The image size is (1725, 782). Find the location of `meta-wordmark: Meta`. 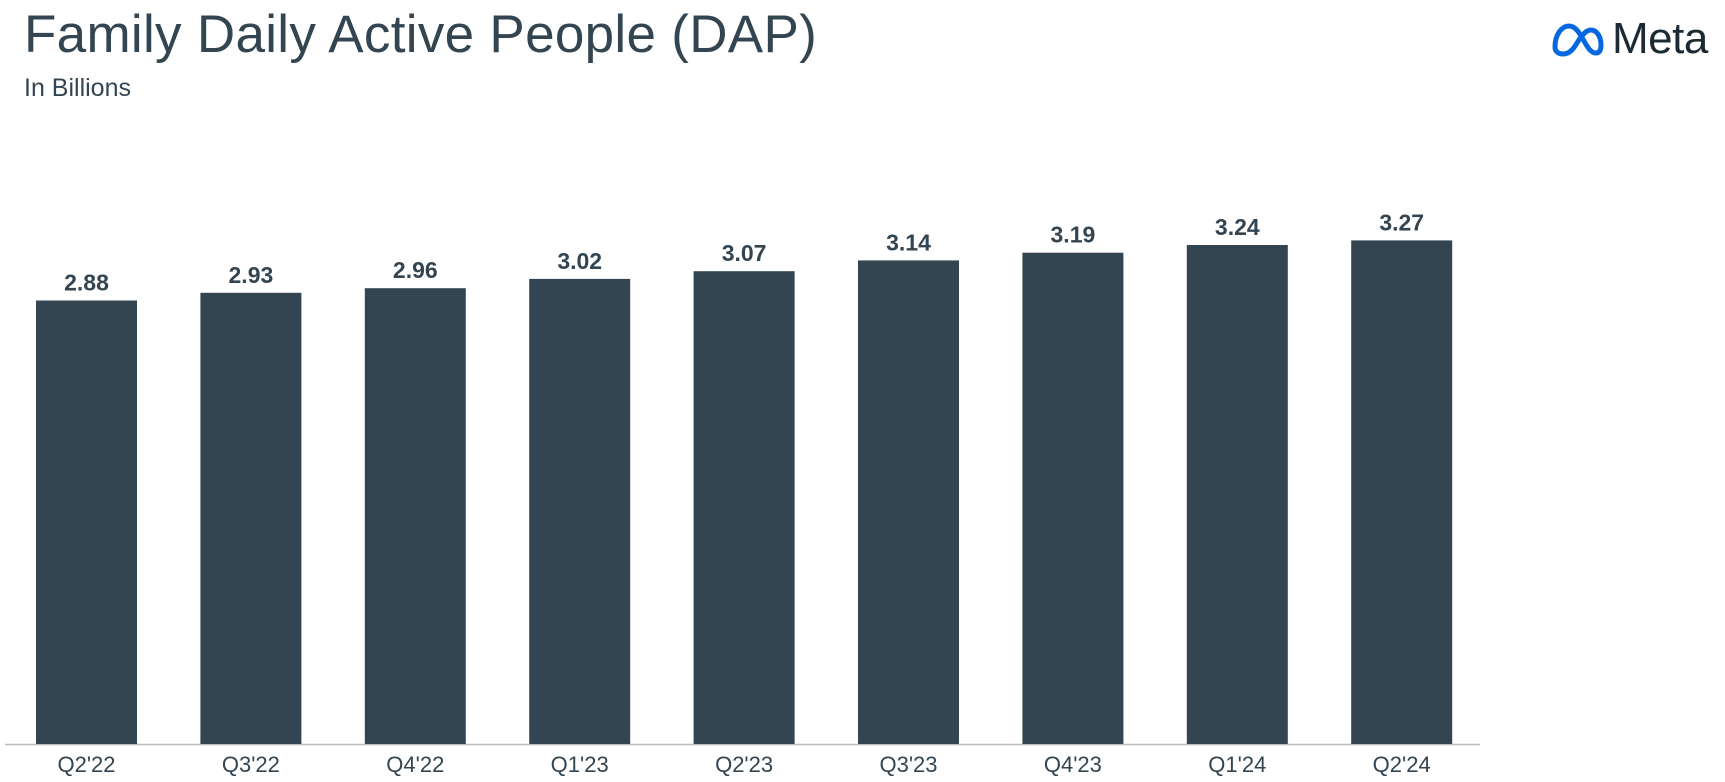

meta-wordmark: Meta is located at coordinates (1660, 38).